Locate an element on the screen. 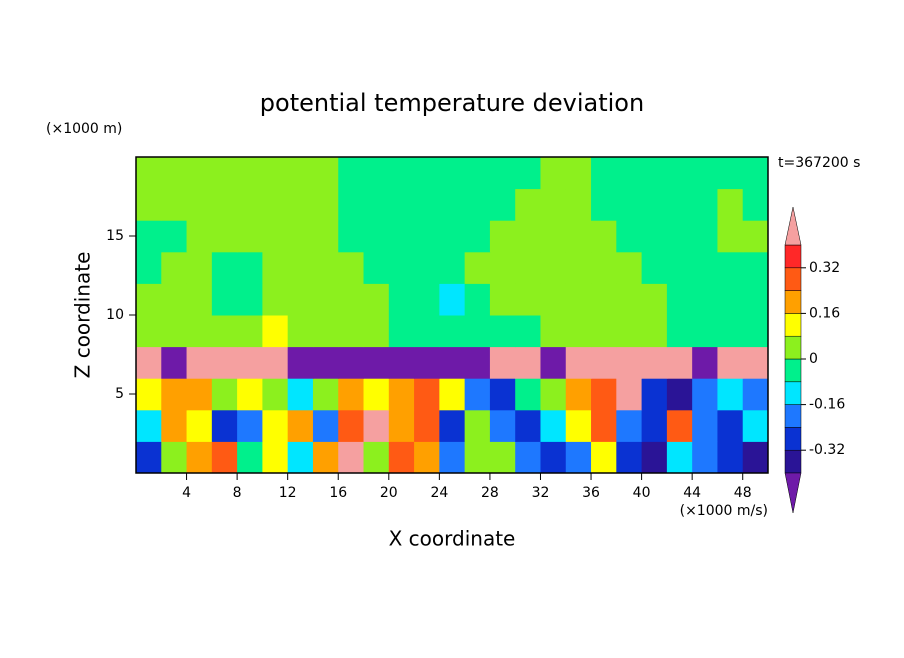  colorbar-bottom-triangle is located at coordinates (793, 493).